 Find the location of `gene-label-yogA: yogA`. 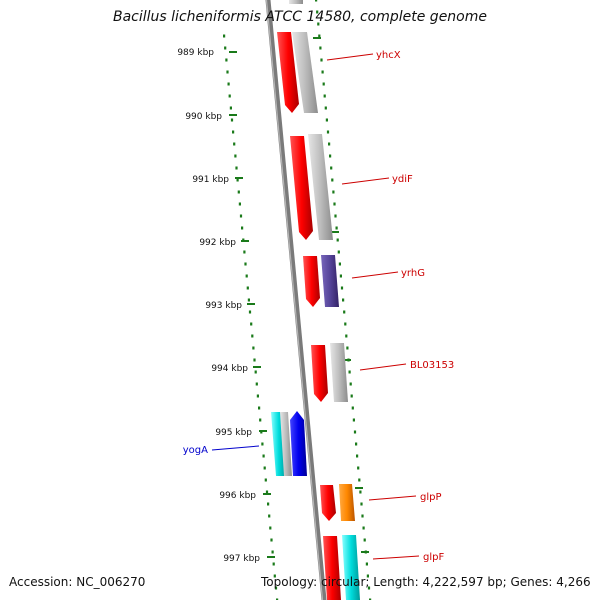

gene-label-yogA: yogA is located at coordinates (195, 450).